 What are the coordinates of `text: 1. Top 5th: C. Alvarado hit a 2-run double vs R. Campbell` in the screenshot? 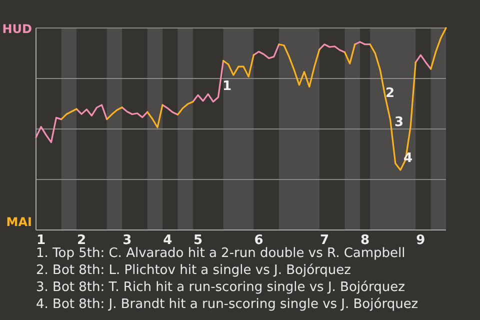 It's located at (221, 253).